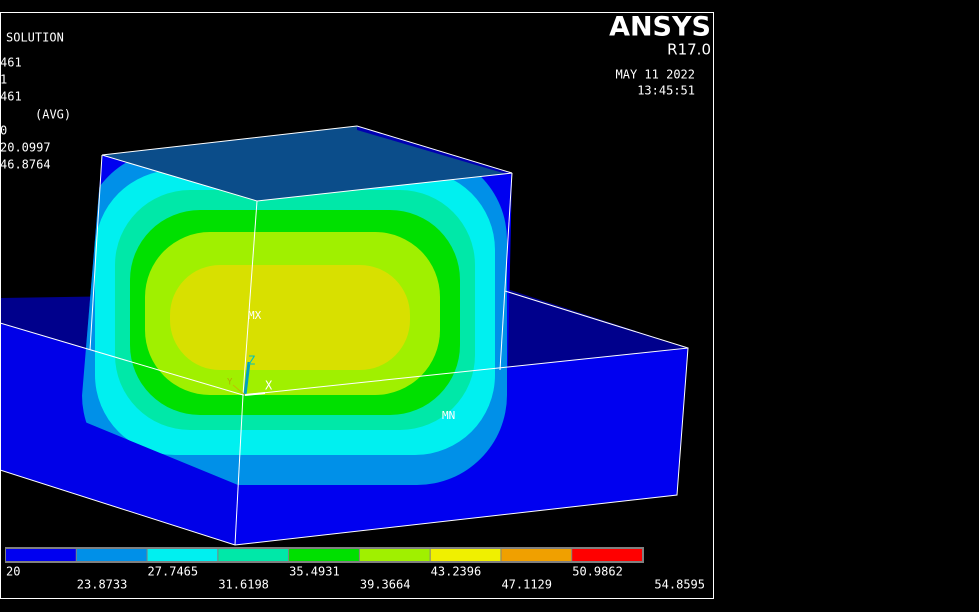  Describe the element at coordinates (249, 378) in the screenshot. I see `triad` at that location.